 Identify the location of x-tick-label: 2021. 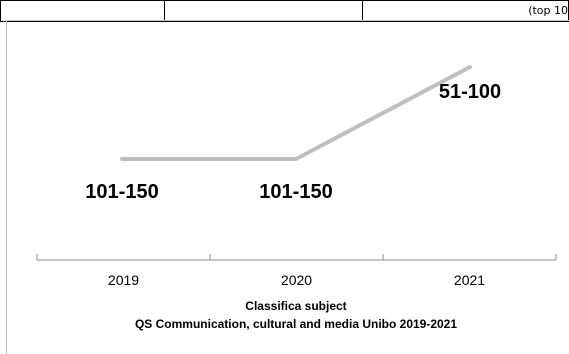
(469, 280).